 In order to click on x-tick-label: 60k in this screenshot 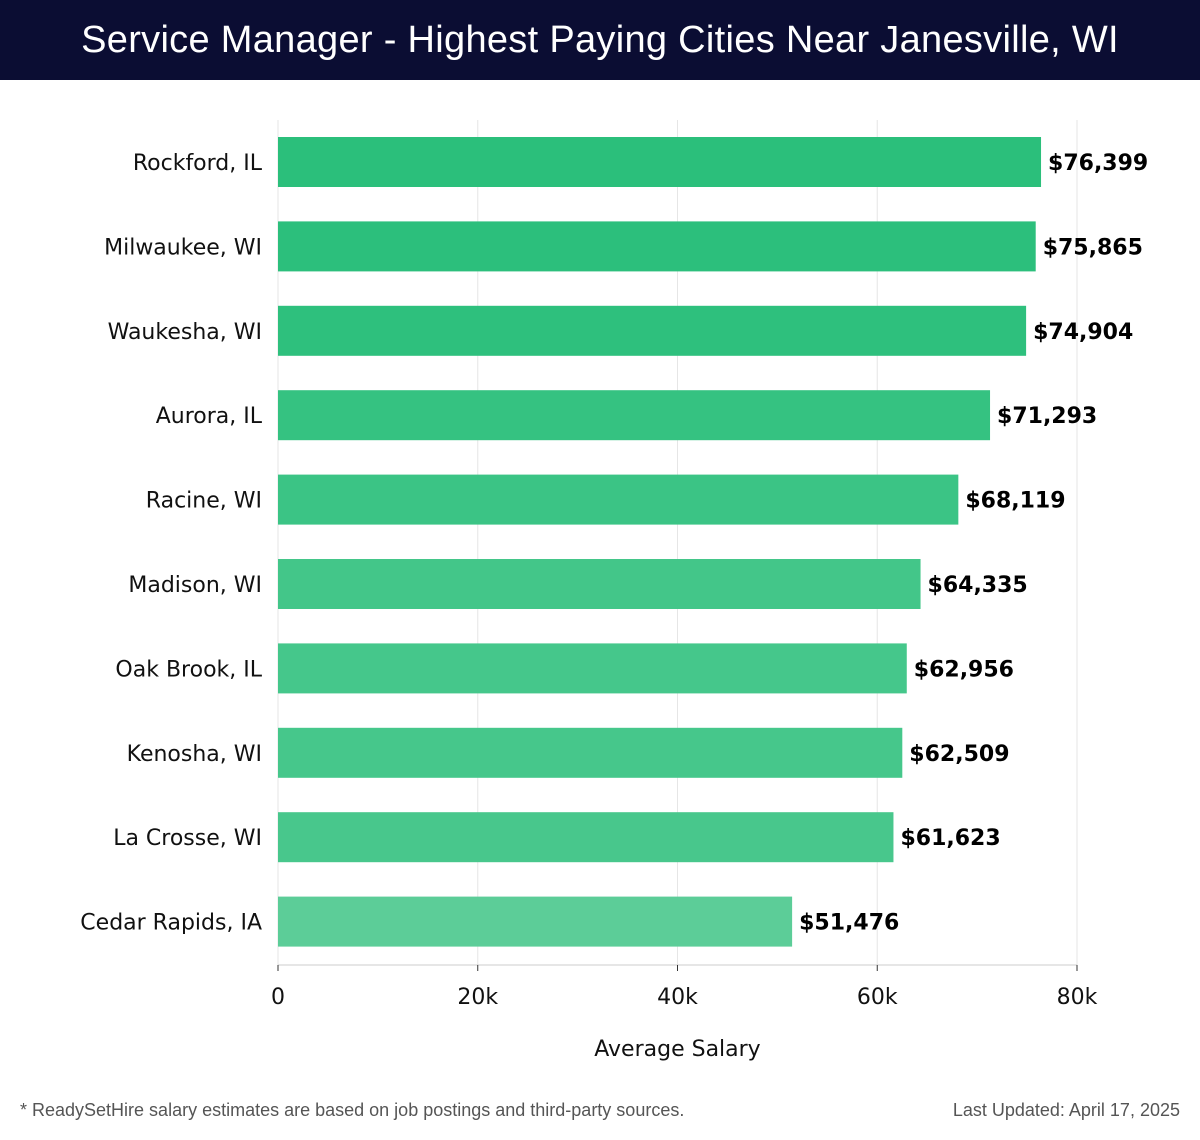, I will do `click(877, 997)`.